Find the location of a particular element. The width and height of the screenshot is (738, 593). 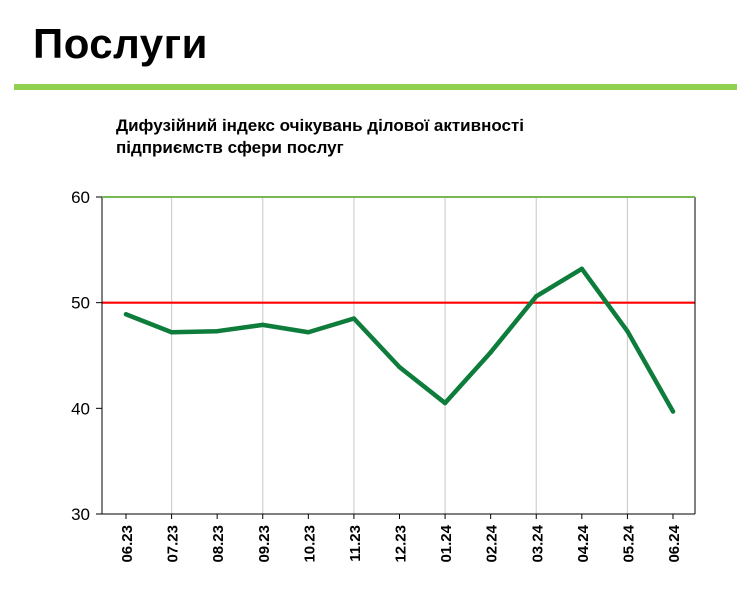

data-point-07.23 is located at coordinates (171, 332).